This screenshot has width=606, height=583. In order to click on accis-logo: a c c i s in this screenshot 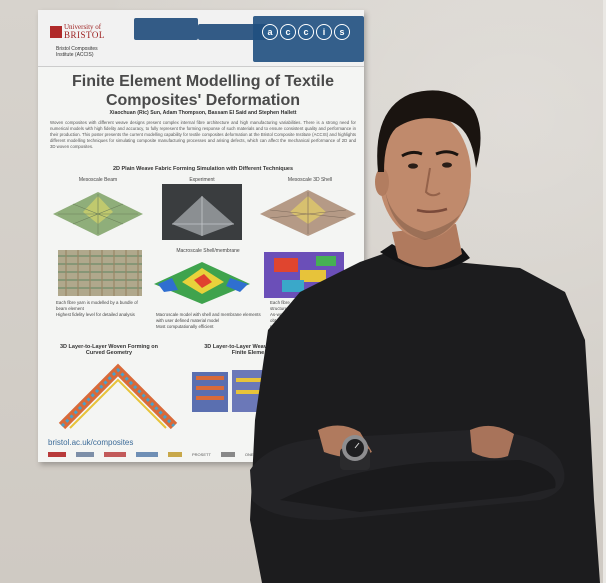, I will do `click(306, 32)`.